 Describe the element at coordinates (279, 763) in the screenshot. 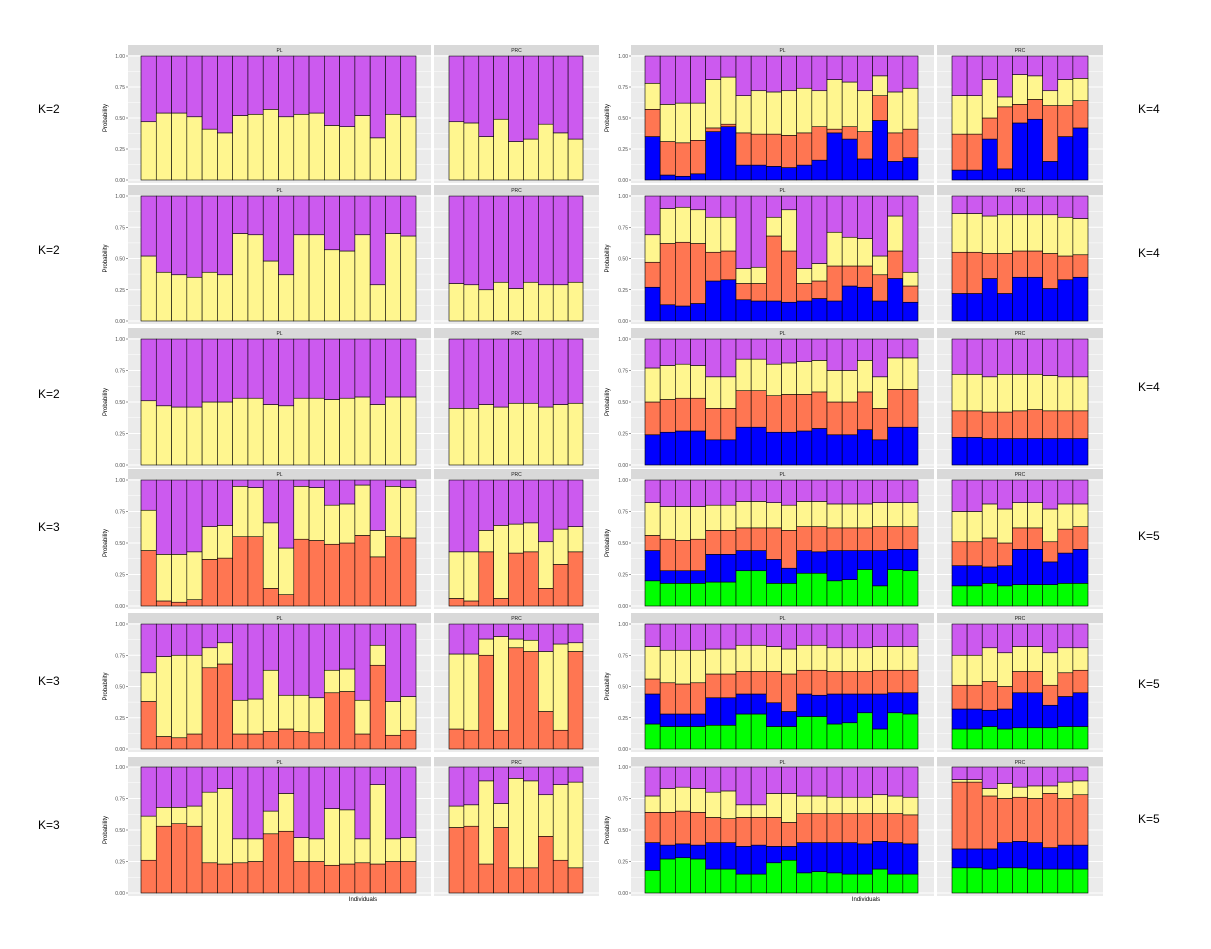

I see `facet-strip-label: PL` at that location.